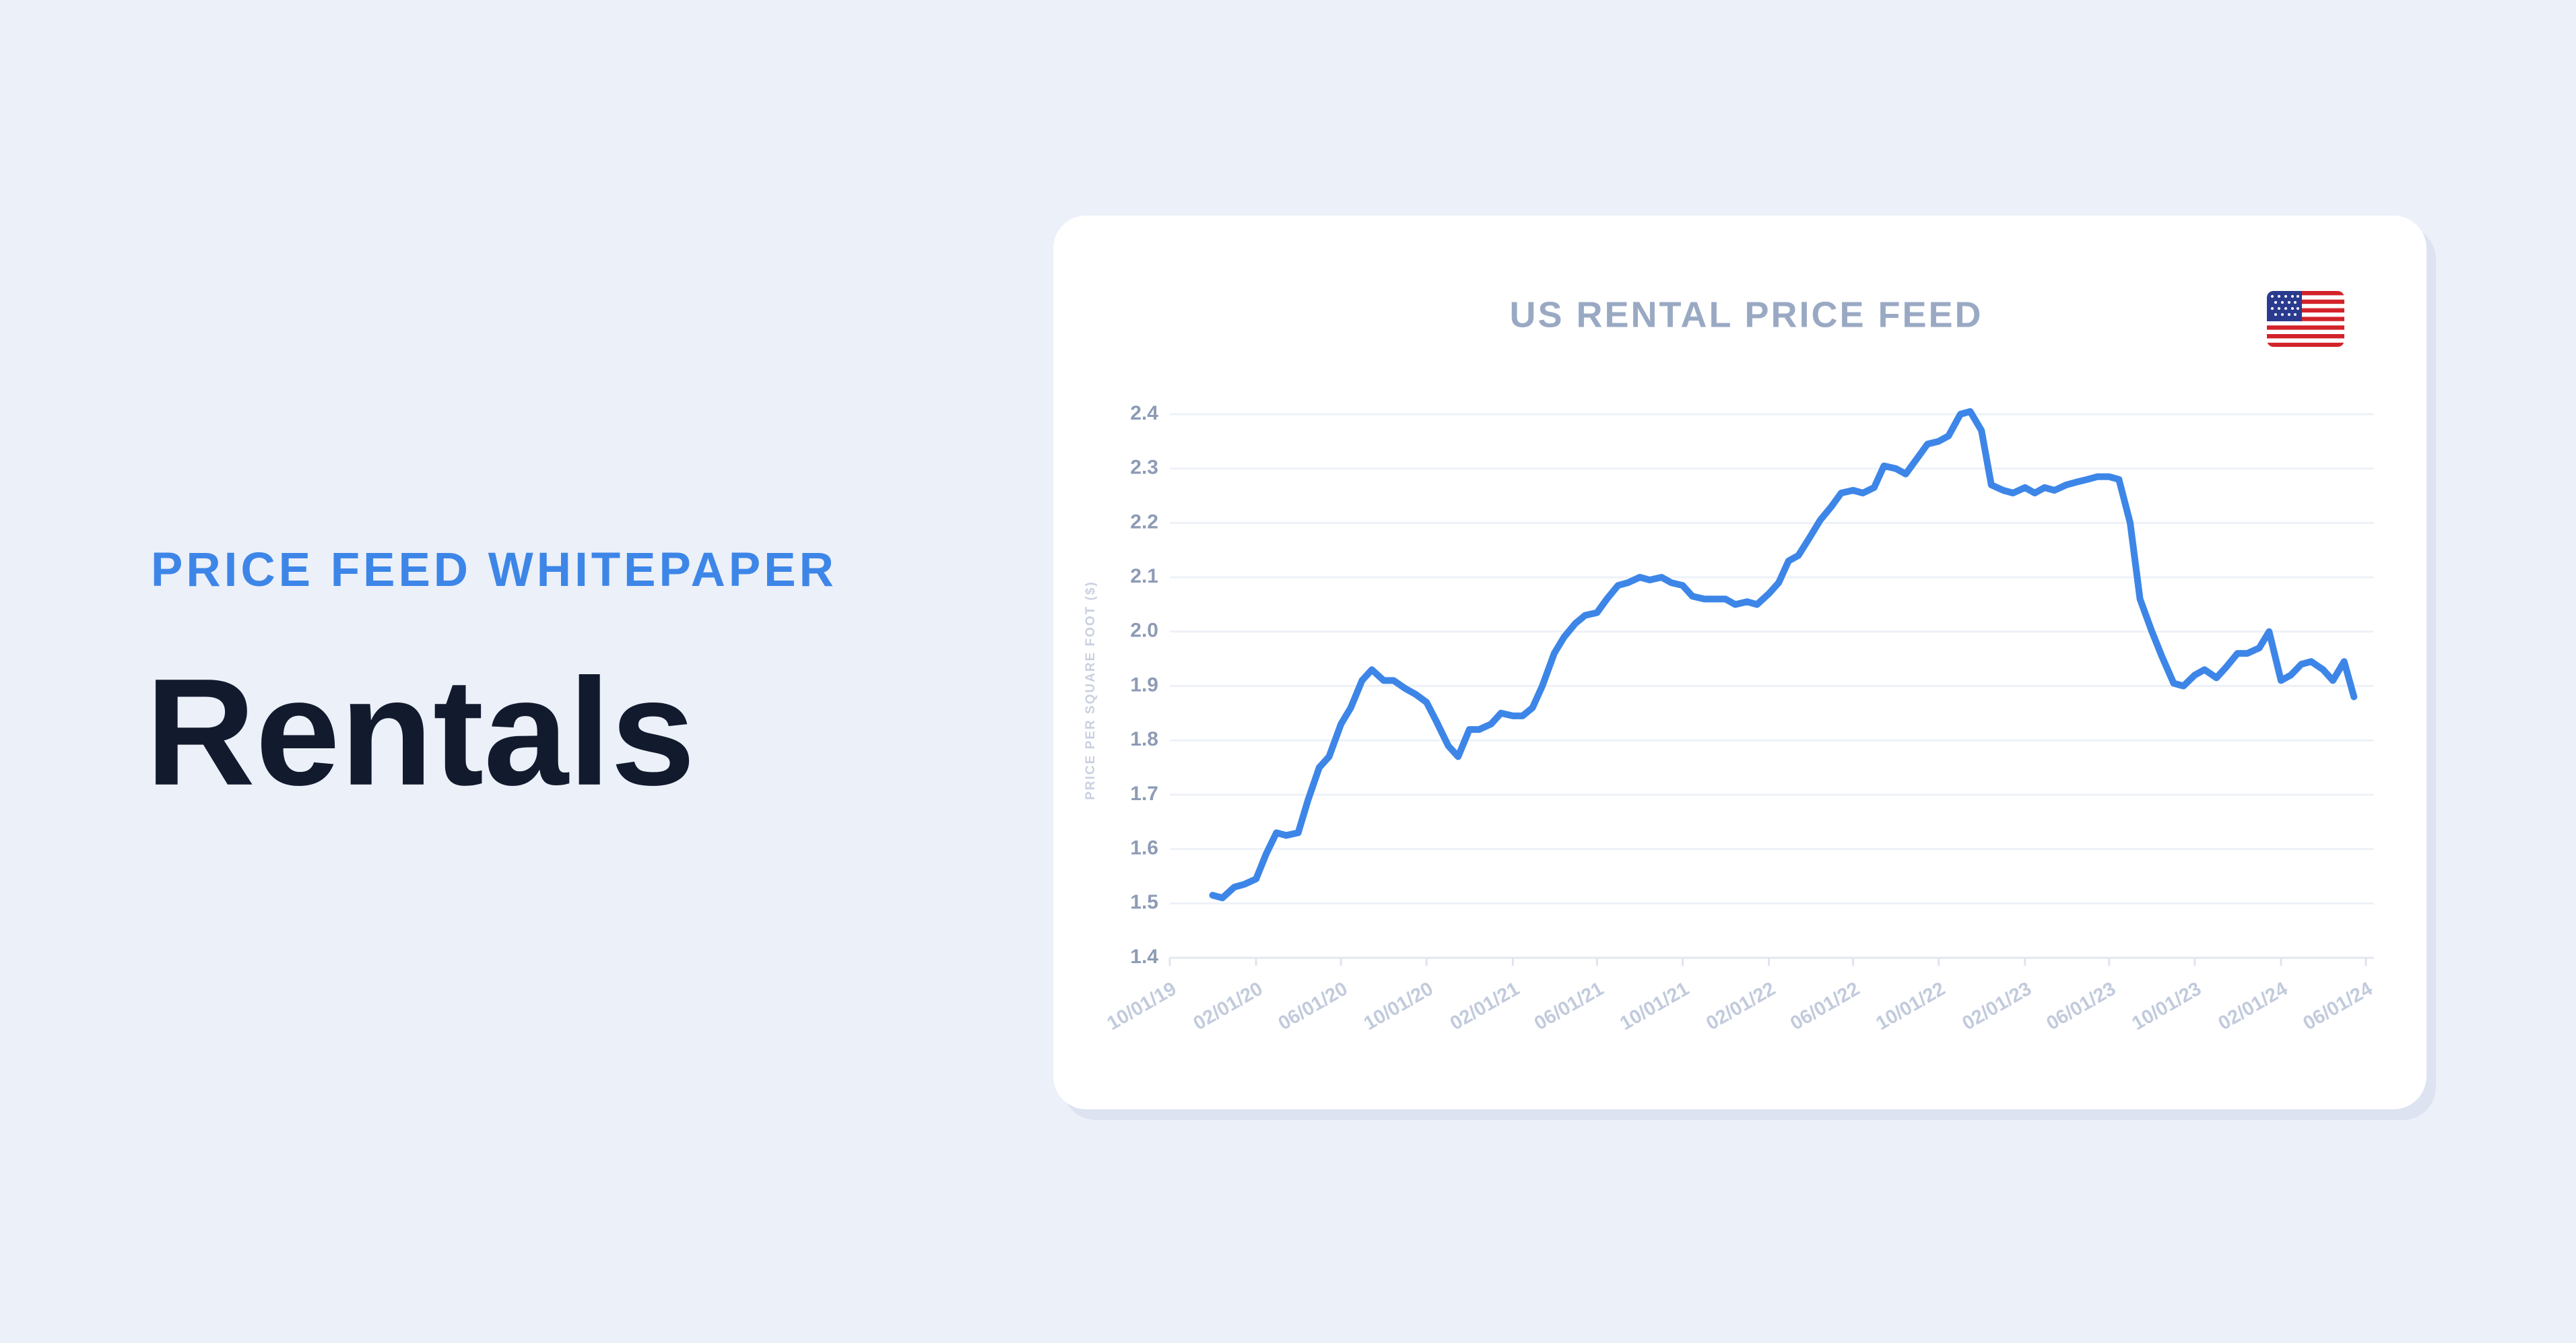 The width and height of the screenshot is (2576, 1343). Describe the element at coordinates (1144, 794) in the screenshot. I see `y-tick-label: 1.7` at that location.